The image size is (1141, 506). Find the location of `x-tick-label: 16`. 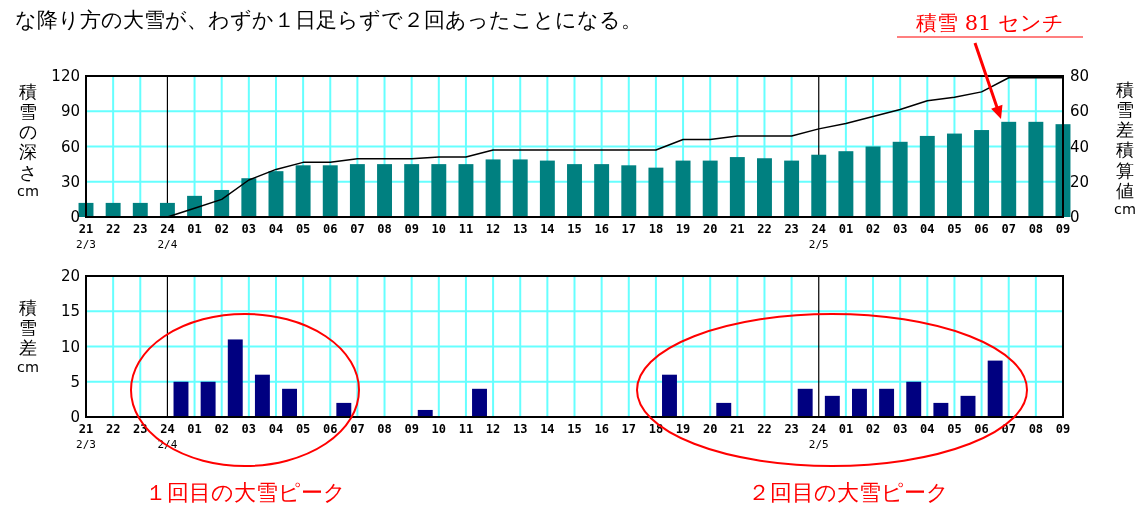

x-tick-label: 16 is located at coordinates (601, 429).